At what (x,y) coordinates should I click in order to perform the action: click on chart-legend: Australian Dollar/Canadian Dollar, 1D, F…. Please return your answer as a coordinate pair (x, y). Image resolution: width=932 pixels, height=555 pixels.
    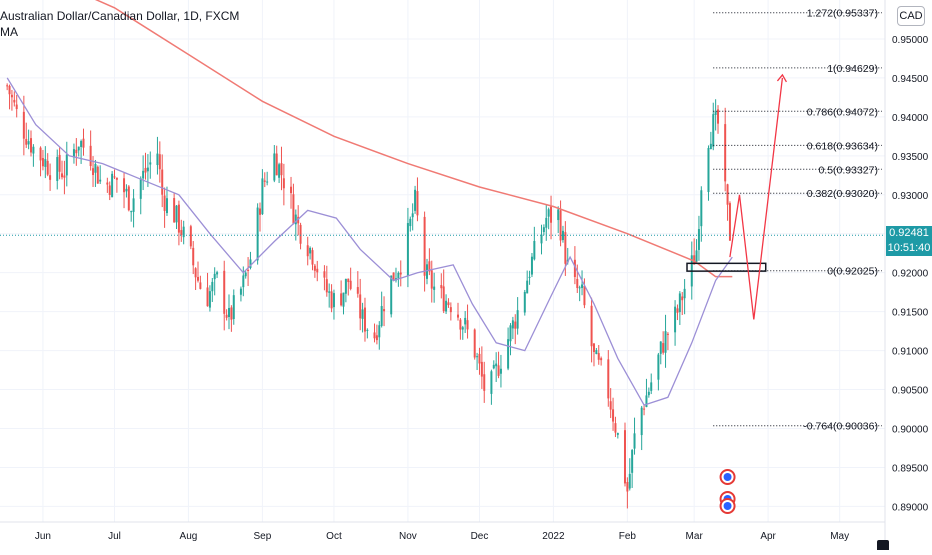
    Looking at the image, I should click on (119, 24).